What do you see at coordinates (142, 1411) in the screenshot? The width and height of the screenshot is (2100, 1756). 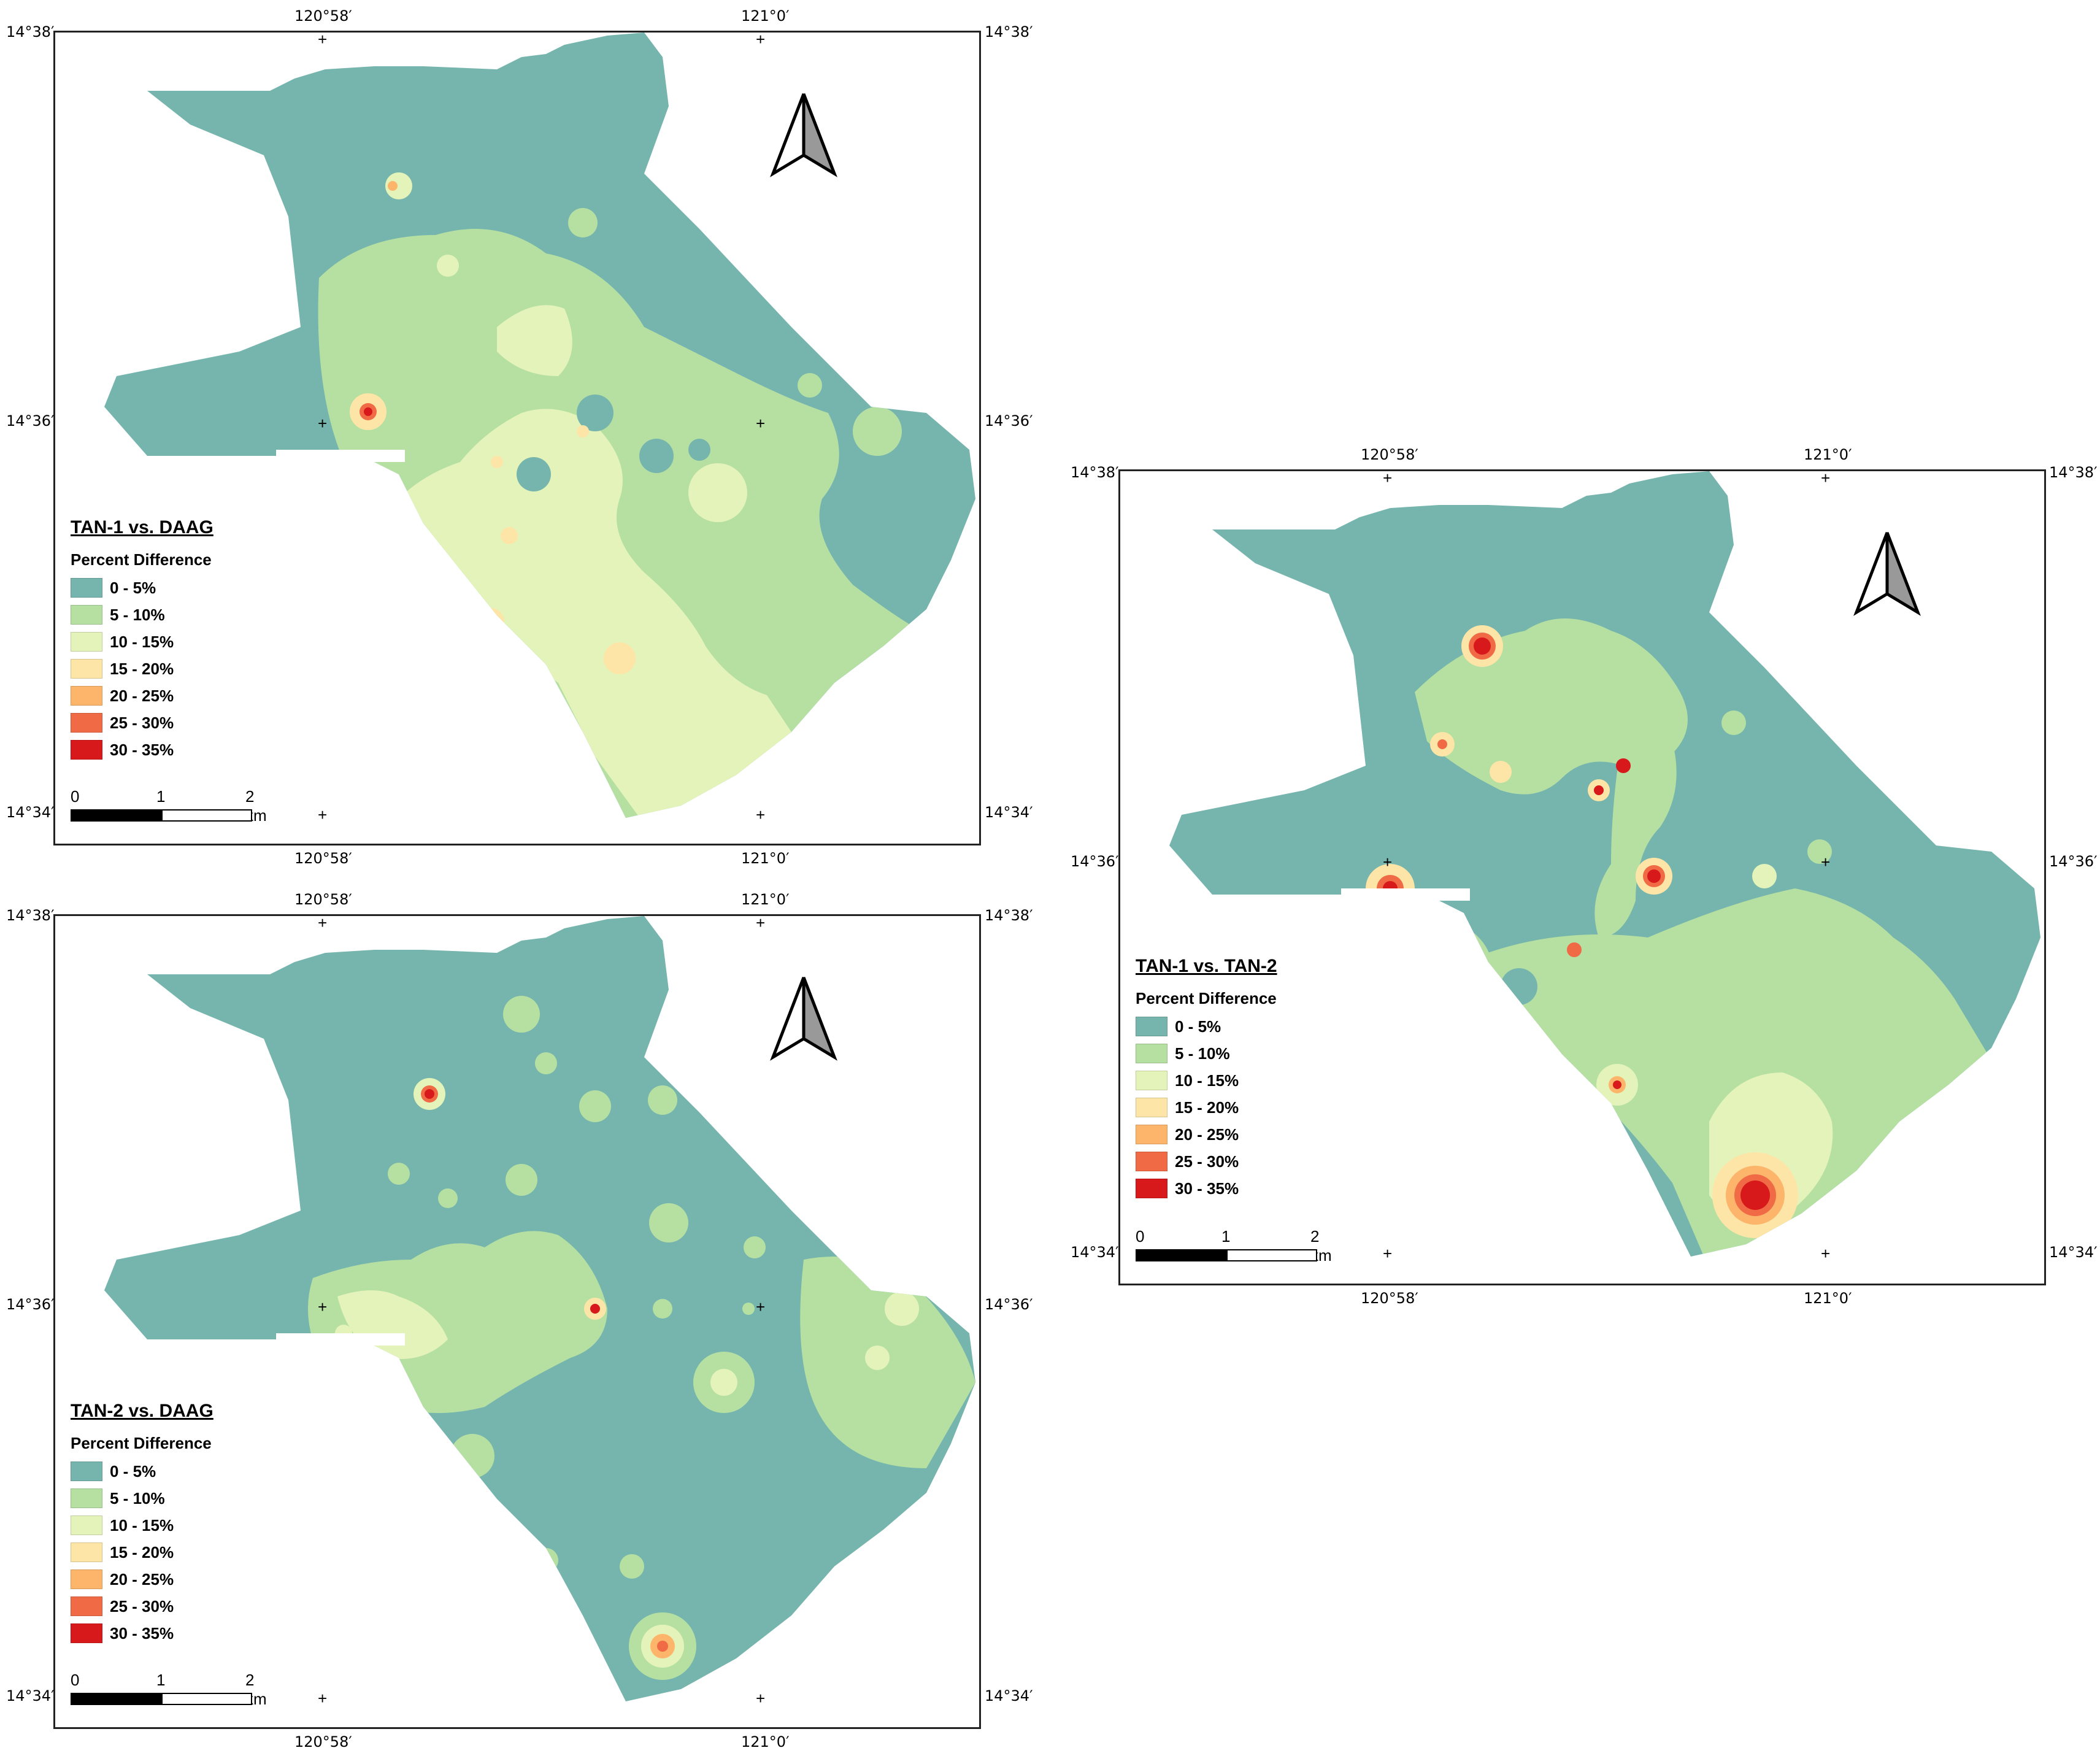 I see `panel-title: TAN-2 vs. DAAG` at bounding box center [142, 1411].